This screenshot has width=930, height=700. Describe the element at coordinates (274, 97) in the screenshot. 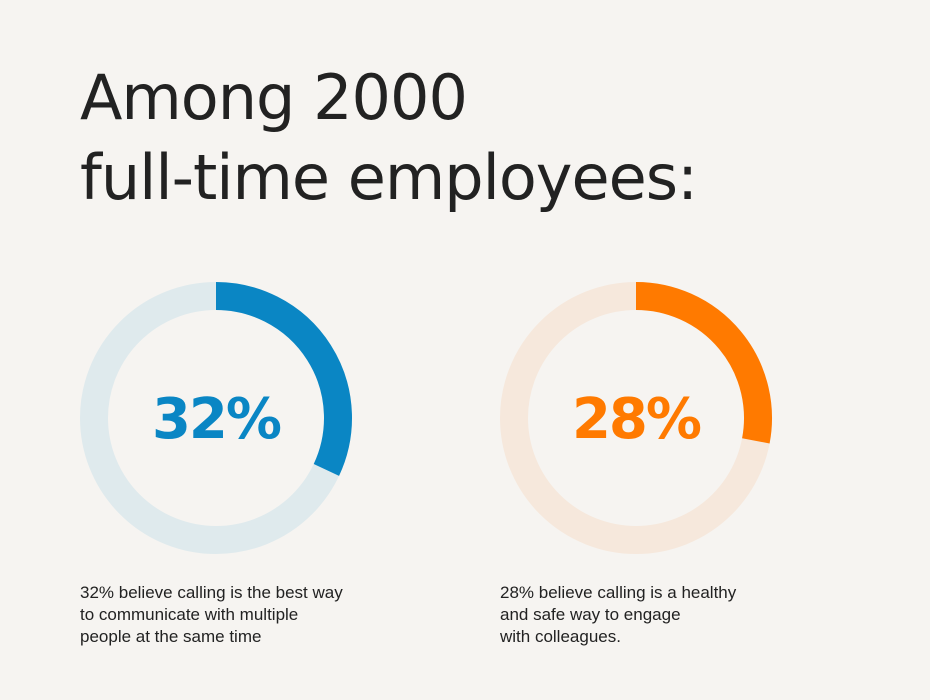

I see `title-line-1: Among 2000` at that location.